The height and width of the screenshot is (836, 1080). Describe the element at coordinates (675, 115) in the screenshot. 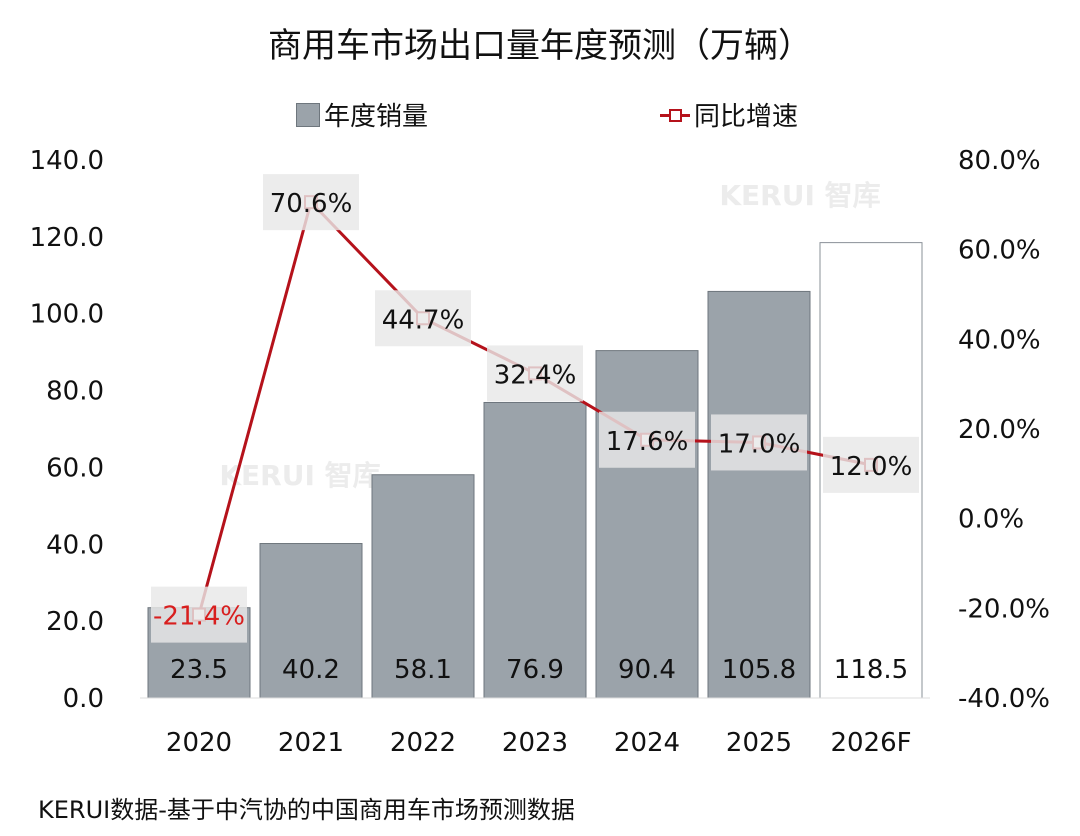

I see `legend-line-swatch` at that location.